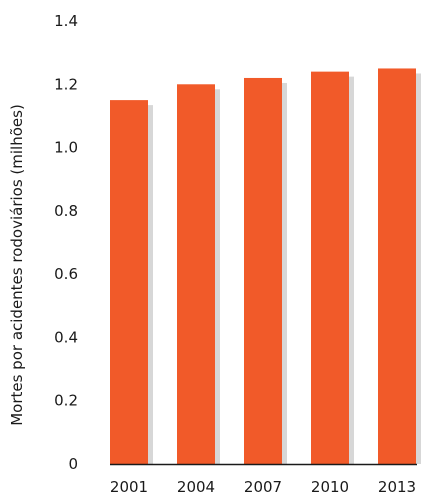 This screenshot has height=497, width=427. I want to click on x-tick-label: 2013, so click(397, 487).